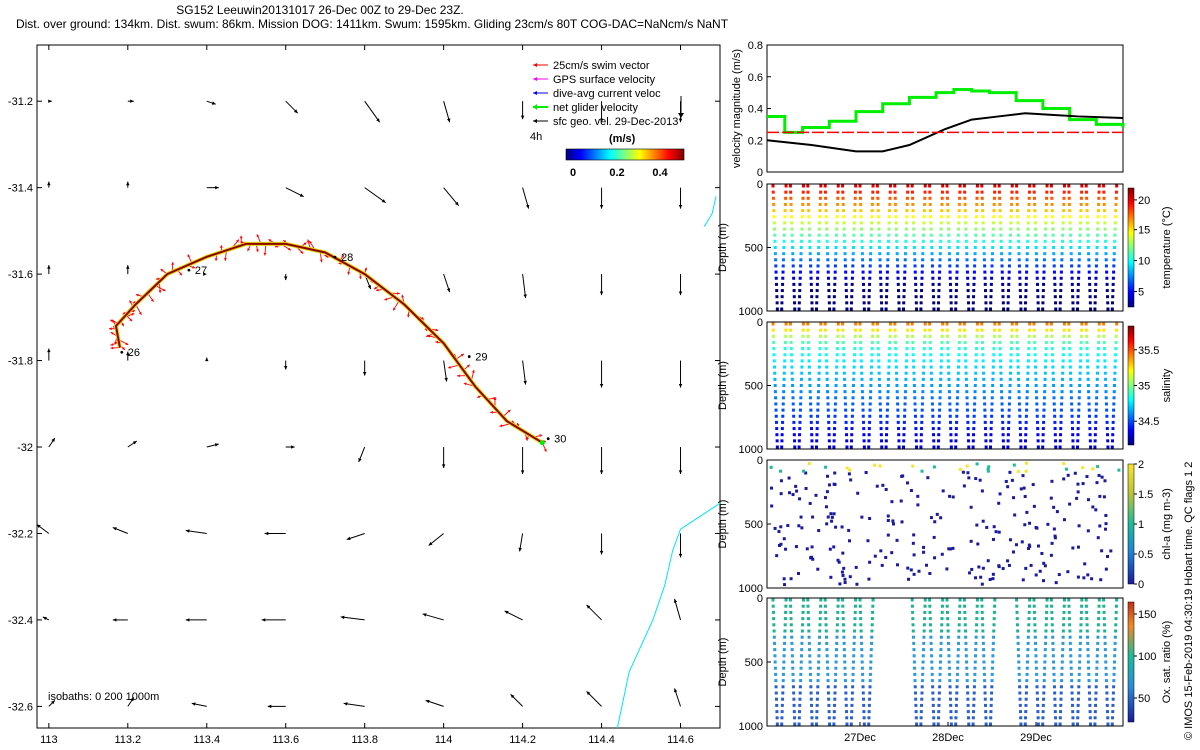  What do you see at coordinates (20, 621) in the screenshot?
I see `map-ytick-label: -32.4` at bounding box center [20, 621].